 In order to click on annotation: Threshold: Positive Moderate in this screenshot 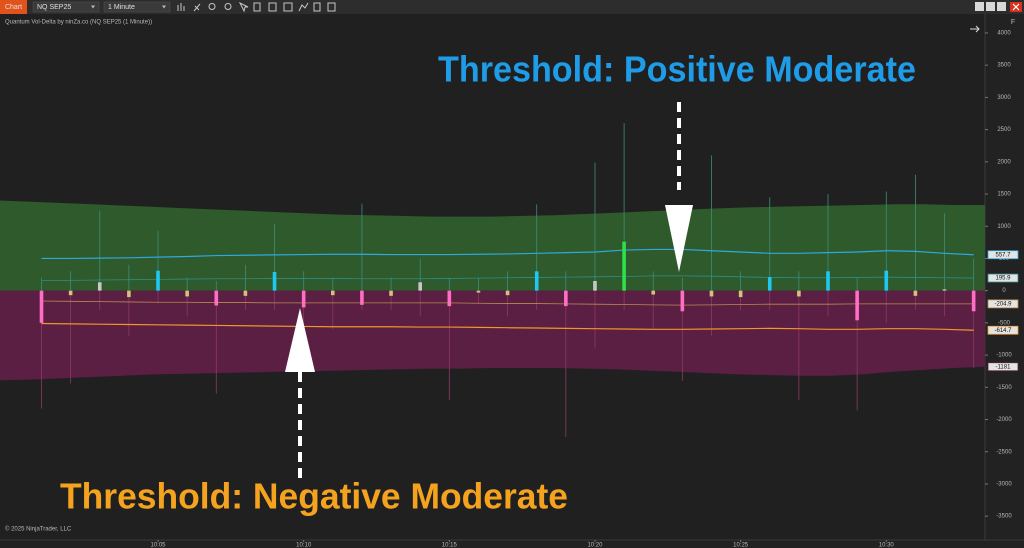, I will do `click(677, 69)`.